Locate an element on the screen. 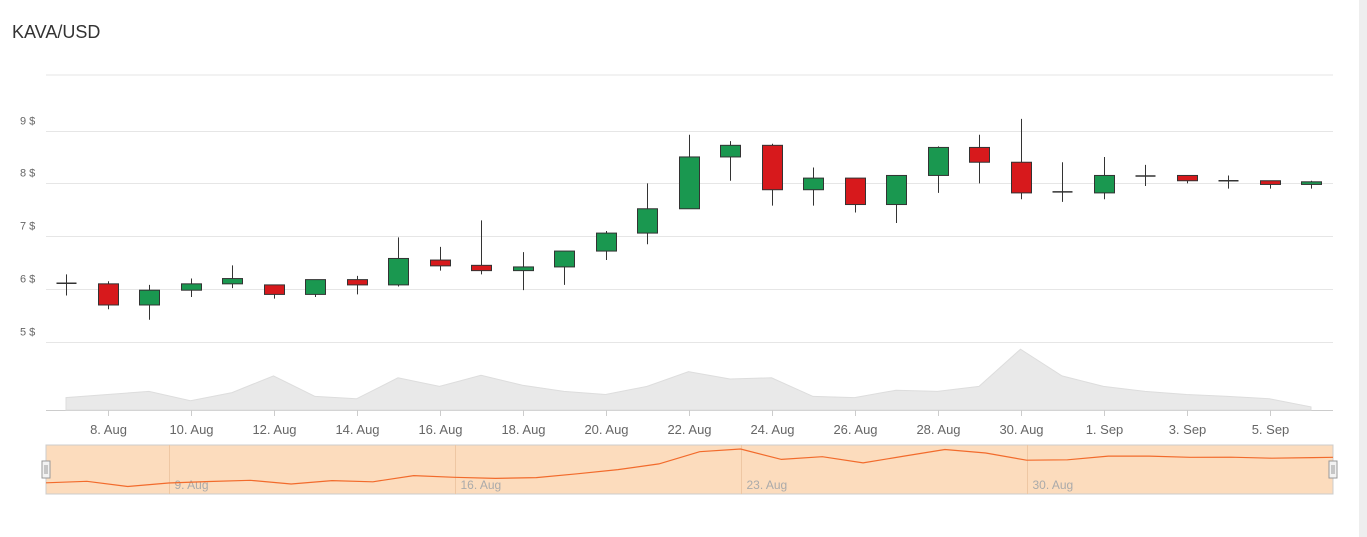 This screenshot has width=1367, height=537. navigator-handle-left is located at coordinates (46, 469).